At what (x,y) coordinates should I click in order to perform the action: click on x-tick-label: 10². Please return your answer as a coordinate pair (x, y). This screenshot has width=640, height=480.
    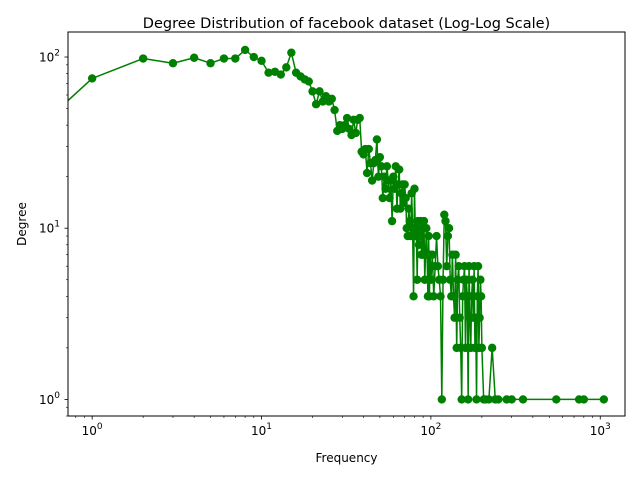
    Looking at the image, I should click on (430, 430).